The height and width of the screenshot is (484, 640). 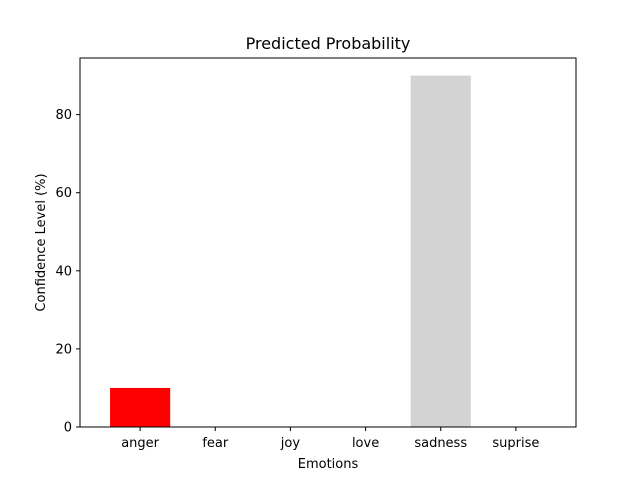 I want to click on y-ticks: 0 20 40 60 80, so click(x=67, y=272).